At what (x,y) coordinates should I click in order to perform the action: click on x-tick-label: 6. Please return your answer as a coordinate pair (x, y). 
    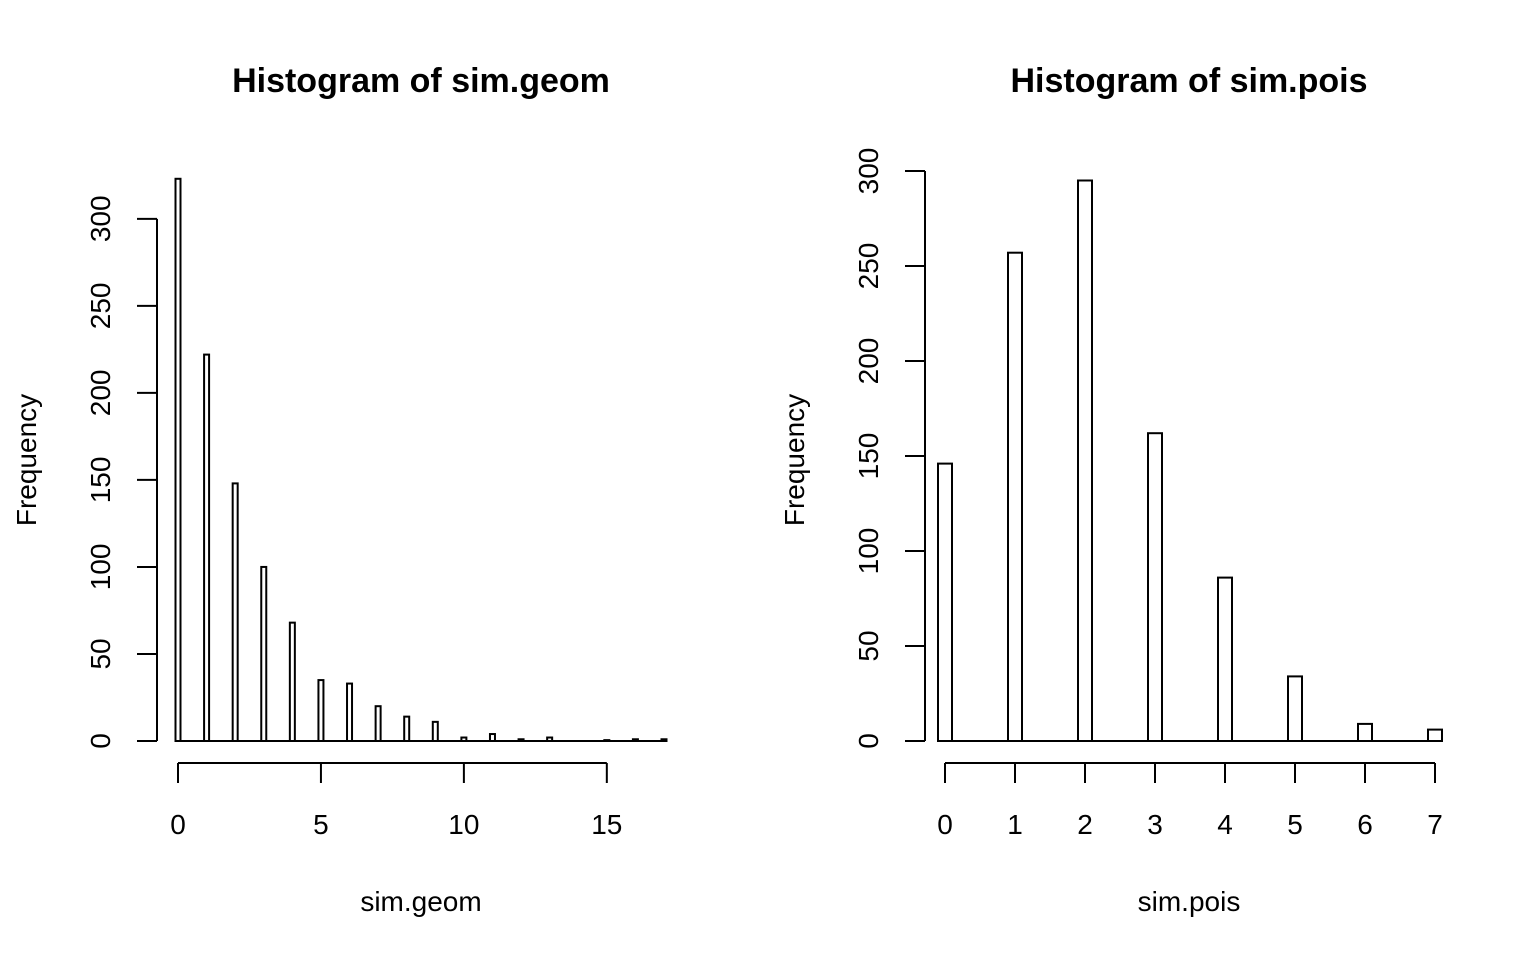
    Looking at the image, I should click on (1365, 824).